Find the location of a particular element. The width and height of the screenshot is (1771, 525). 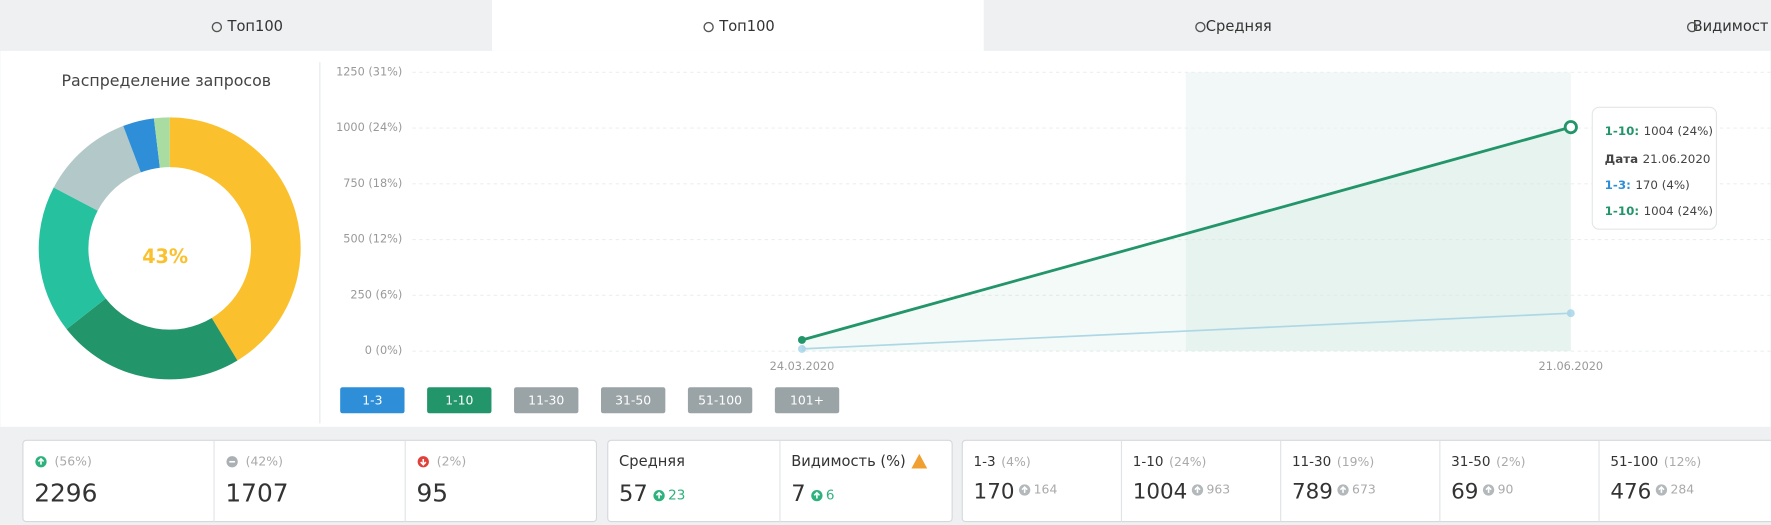

position-label: 51-100 is located at coordinates (1634, 462).